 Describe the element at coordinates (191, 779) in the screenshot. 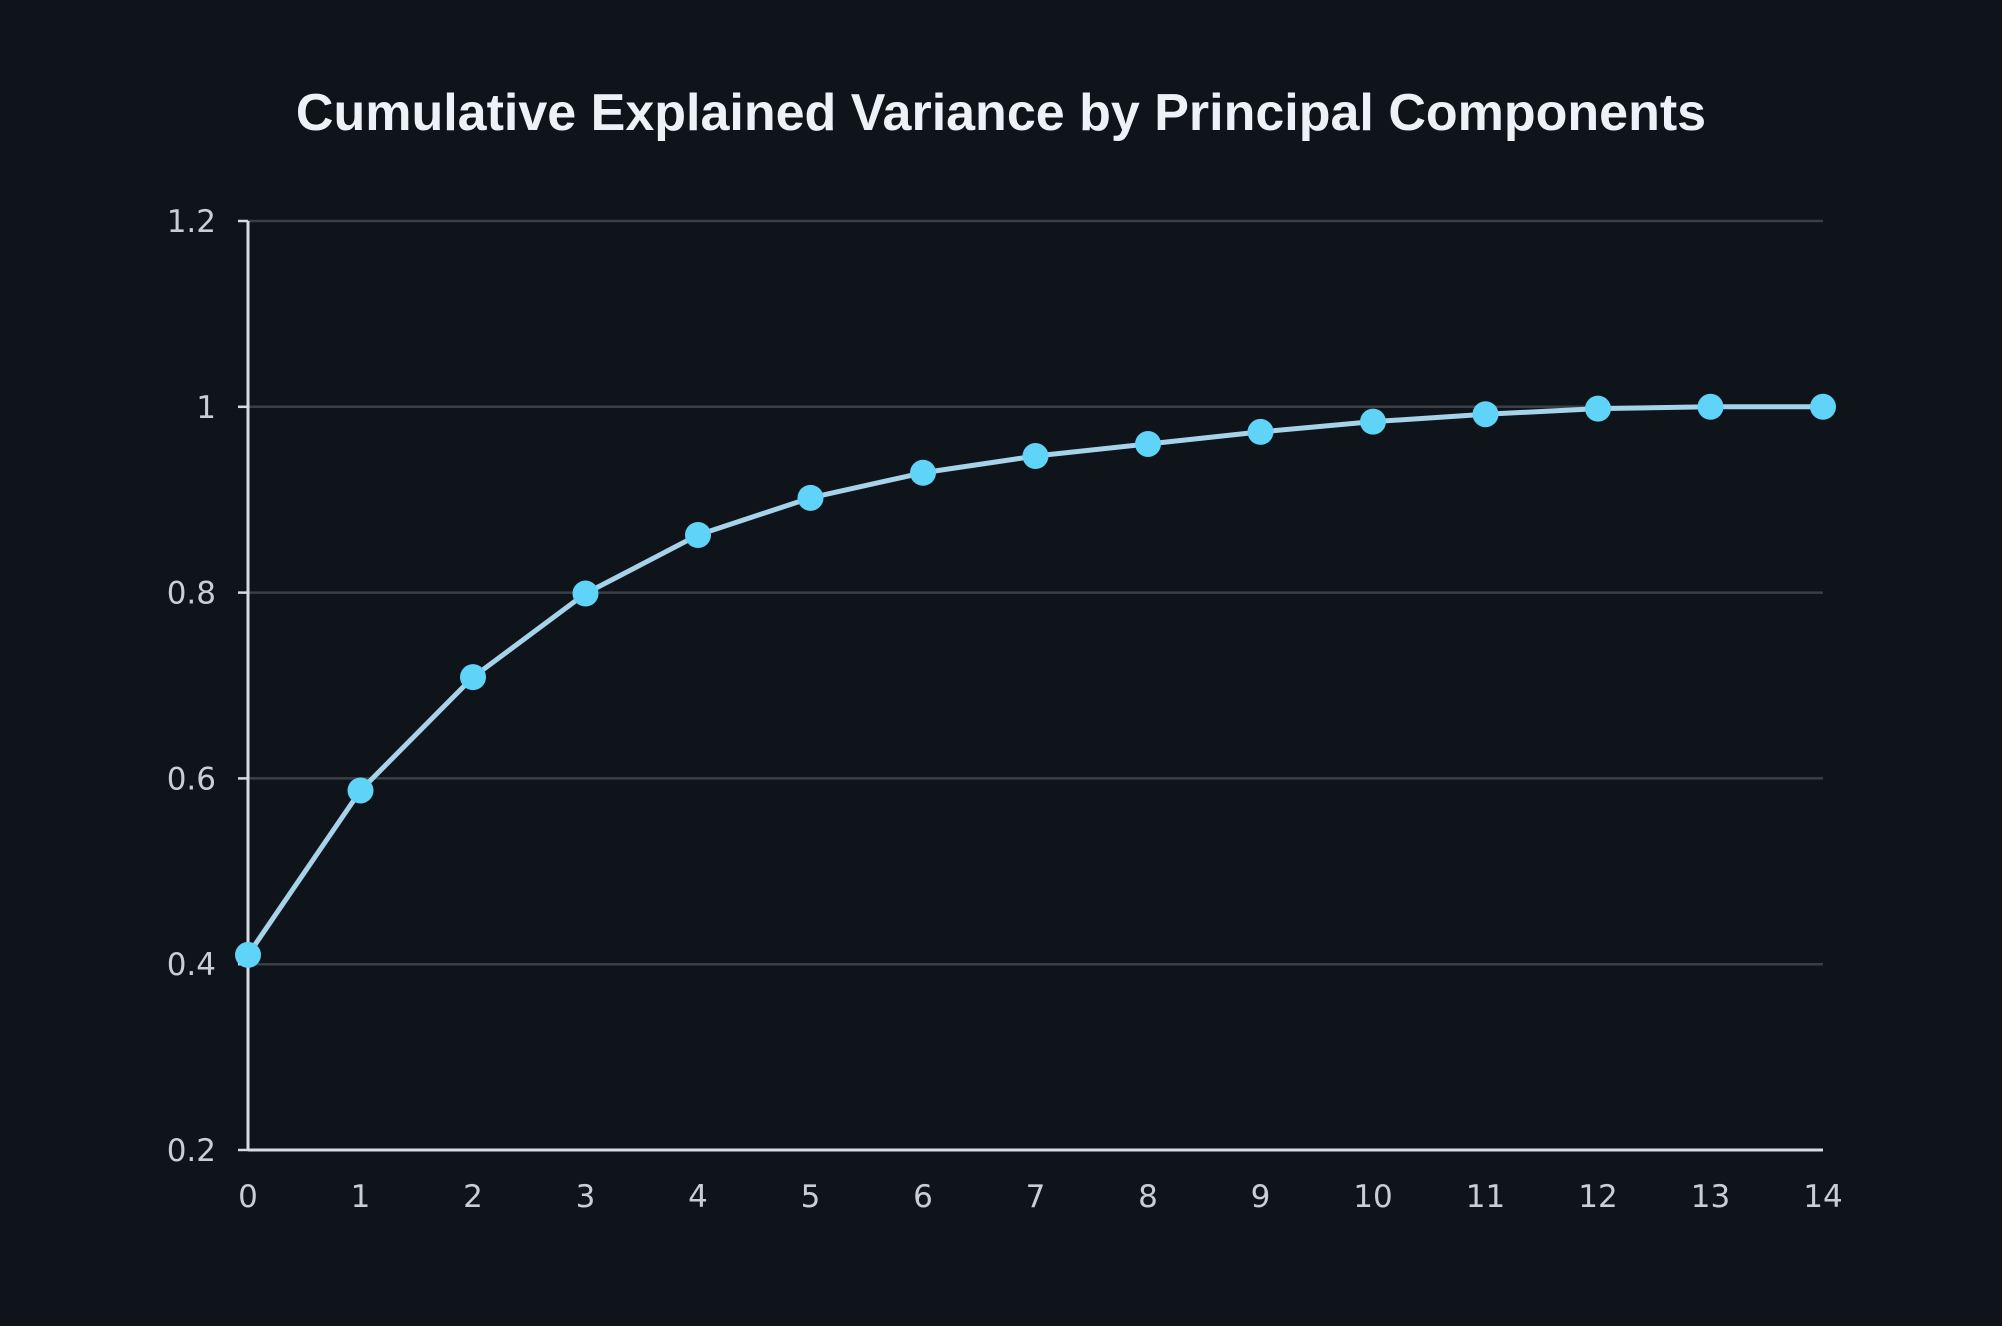

I see `y-tick-label-2: 0.6` at that location.